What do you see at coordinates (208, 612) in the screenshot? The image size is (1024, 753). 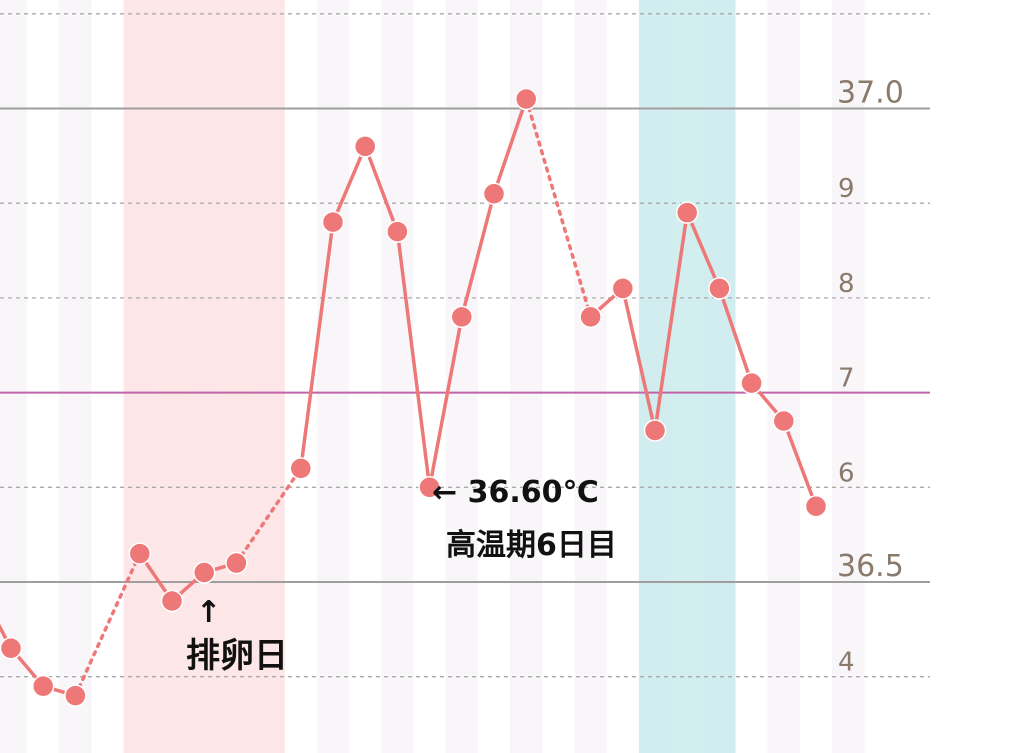 I see `annotation-ovulation-arrow: ↑` at bounding box center [208, 612].